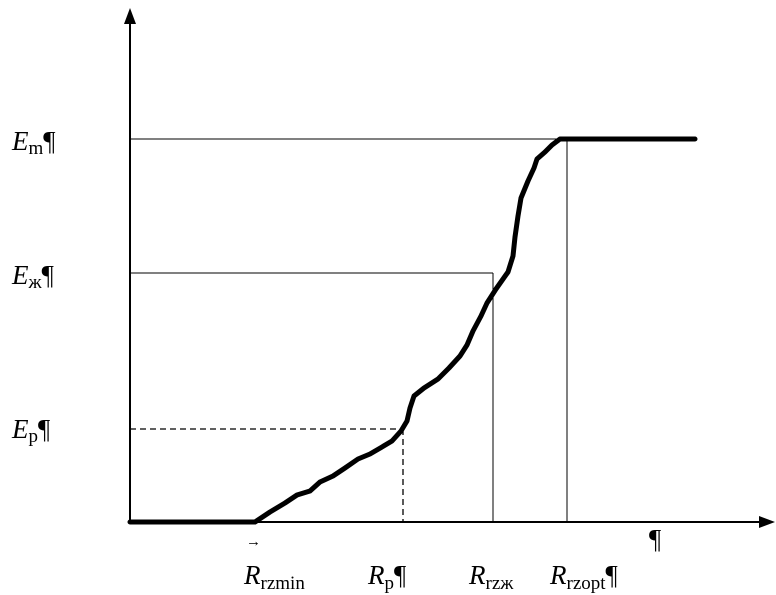 This screenshot has height=595, width=776. Describe the element at coordinates (583, 577) in the screenshot. I see `label-rzopt: Rrzopt¶` at that location.